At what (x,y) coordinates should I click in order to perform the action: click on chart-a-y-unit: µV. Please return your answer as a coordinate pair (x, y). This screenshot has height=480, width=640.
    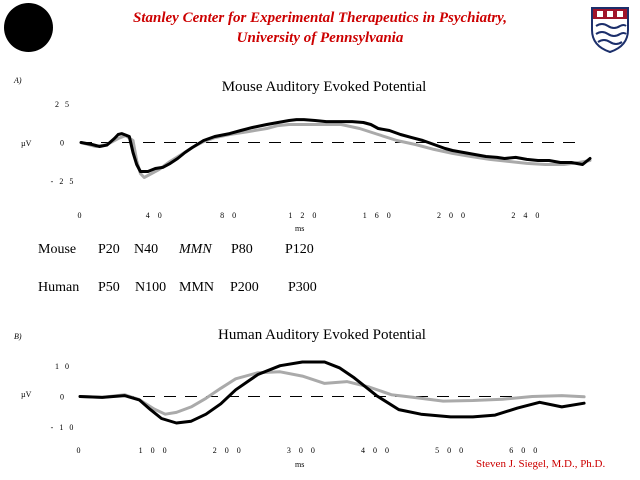
    Looking at the image, I should click on (26, 143).